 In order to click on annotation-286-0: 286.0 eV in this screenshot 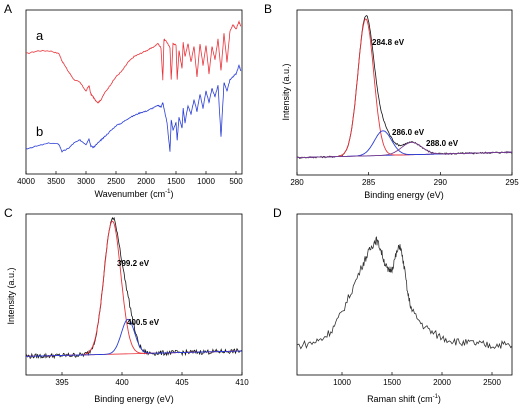, I will do `click(408, 132)`.